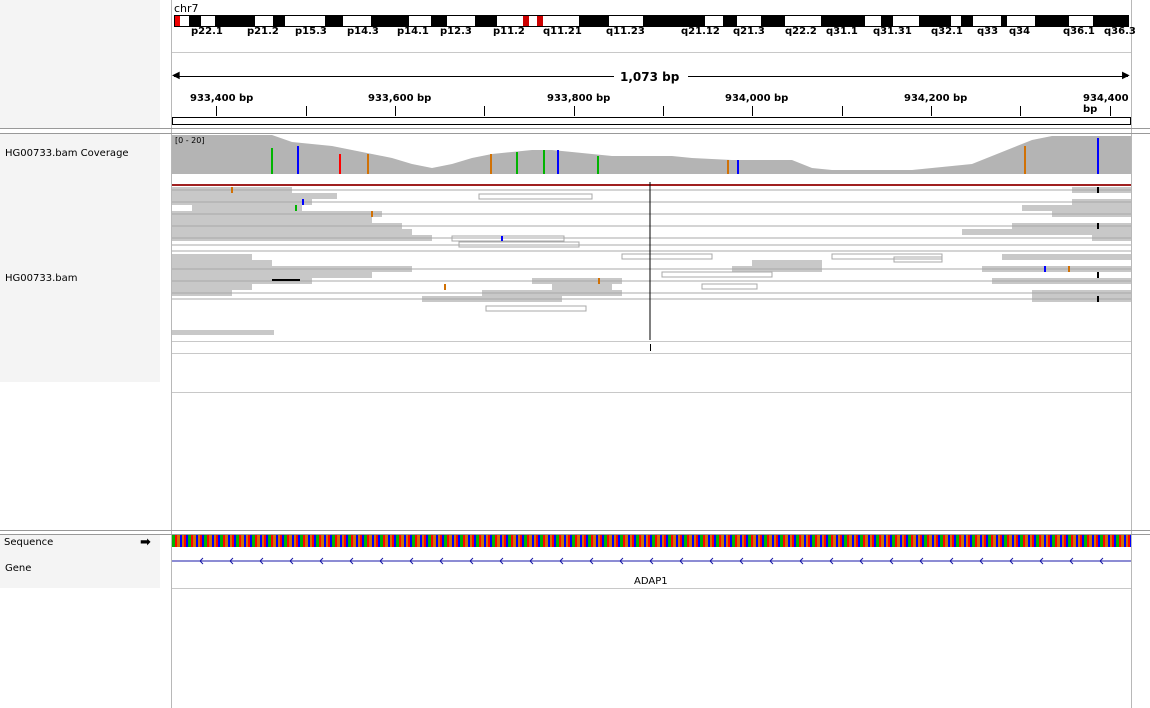 The height and width of the screenshot is (708, 1150). What do you see at coordinates (41, 278) in the screenshot?
I see `alignment-track-name: HG00733.bam` at bounding box center [41, 278].